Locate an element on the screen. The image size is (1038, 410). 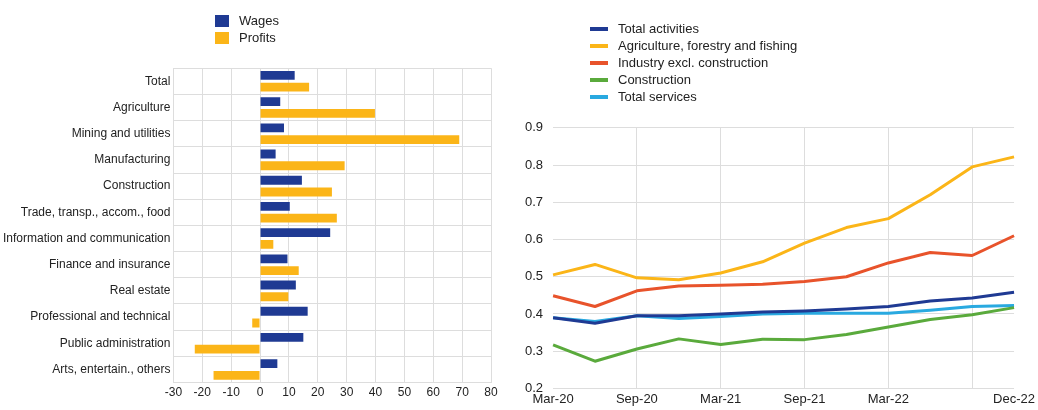
x-tick-label: 80 is located at coordinates (491, 392).